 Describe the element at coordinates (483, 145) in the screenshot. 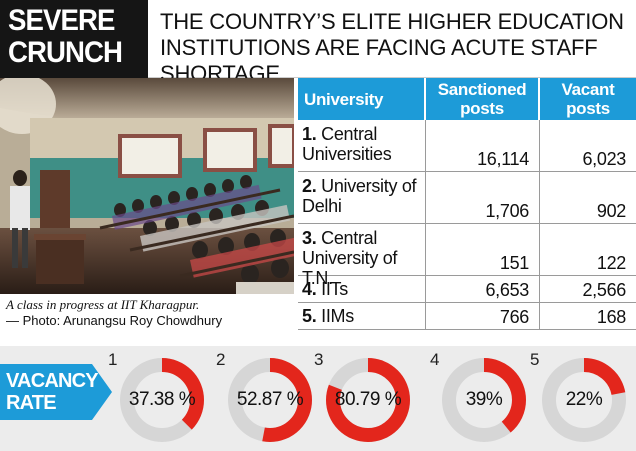

I see `row-sanctioned: 16,114` at that location.